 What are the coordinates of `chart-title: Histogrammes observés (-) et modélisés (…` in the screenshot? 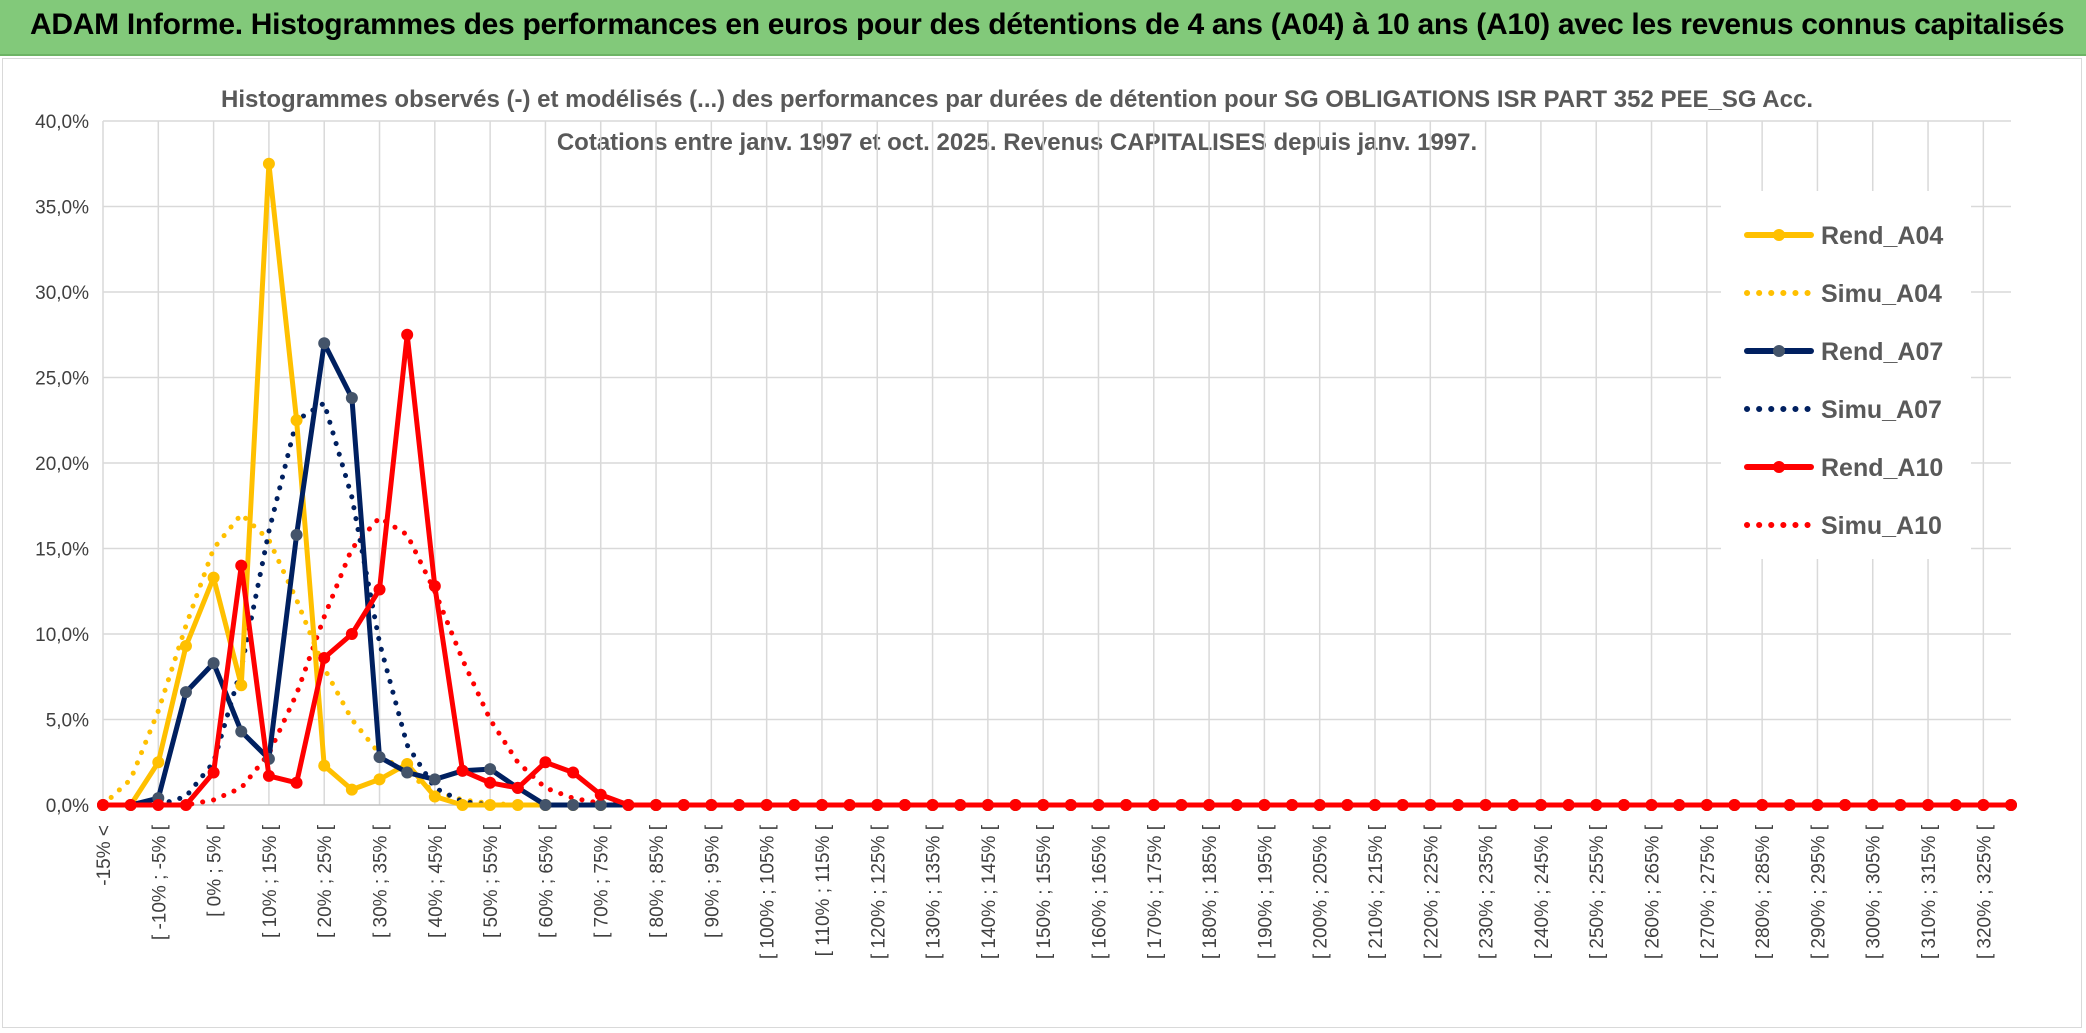 It's located at (1017, 99).